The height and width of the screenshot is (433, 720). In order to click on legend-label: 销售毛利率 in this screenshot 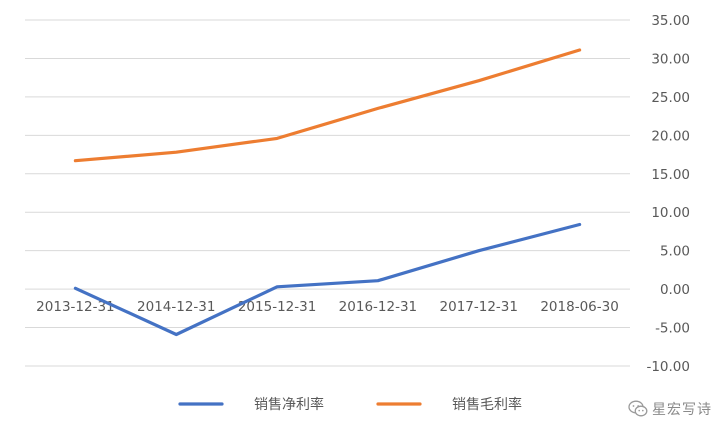, I will do `click(487, 404)`.